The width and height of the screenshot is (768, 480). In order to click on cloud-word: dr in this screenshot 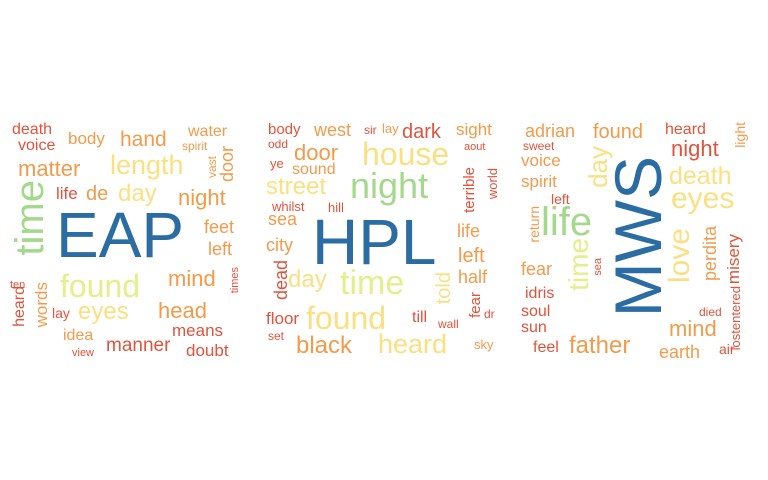, I will do `click(489, 314)`.